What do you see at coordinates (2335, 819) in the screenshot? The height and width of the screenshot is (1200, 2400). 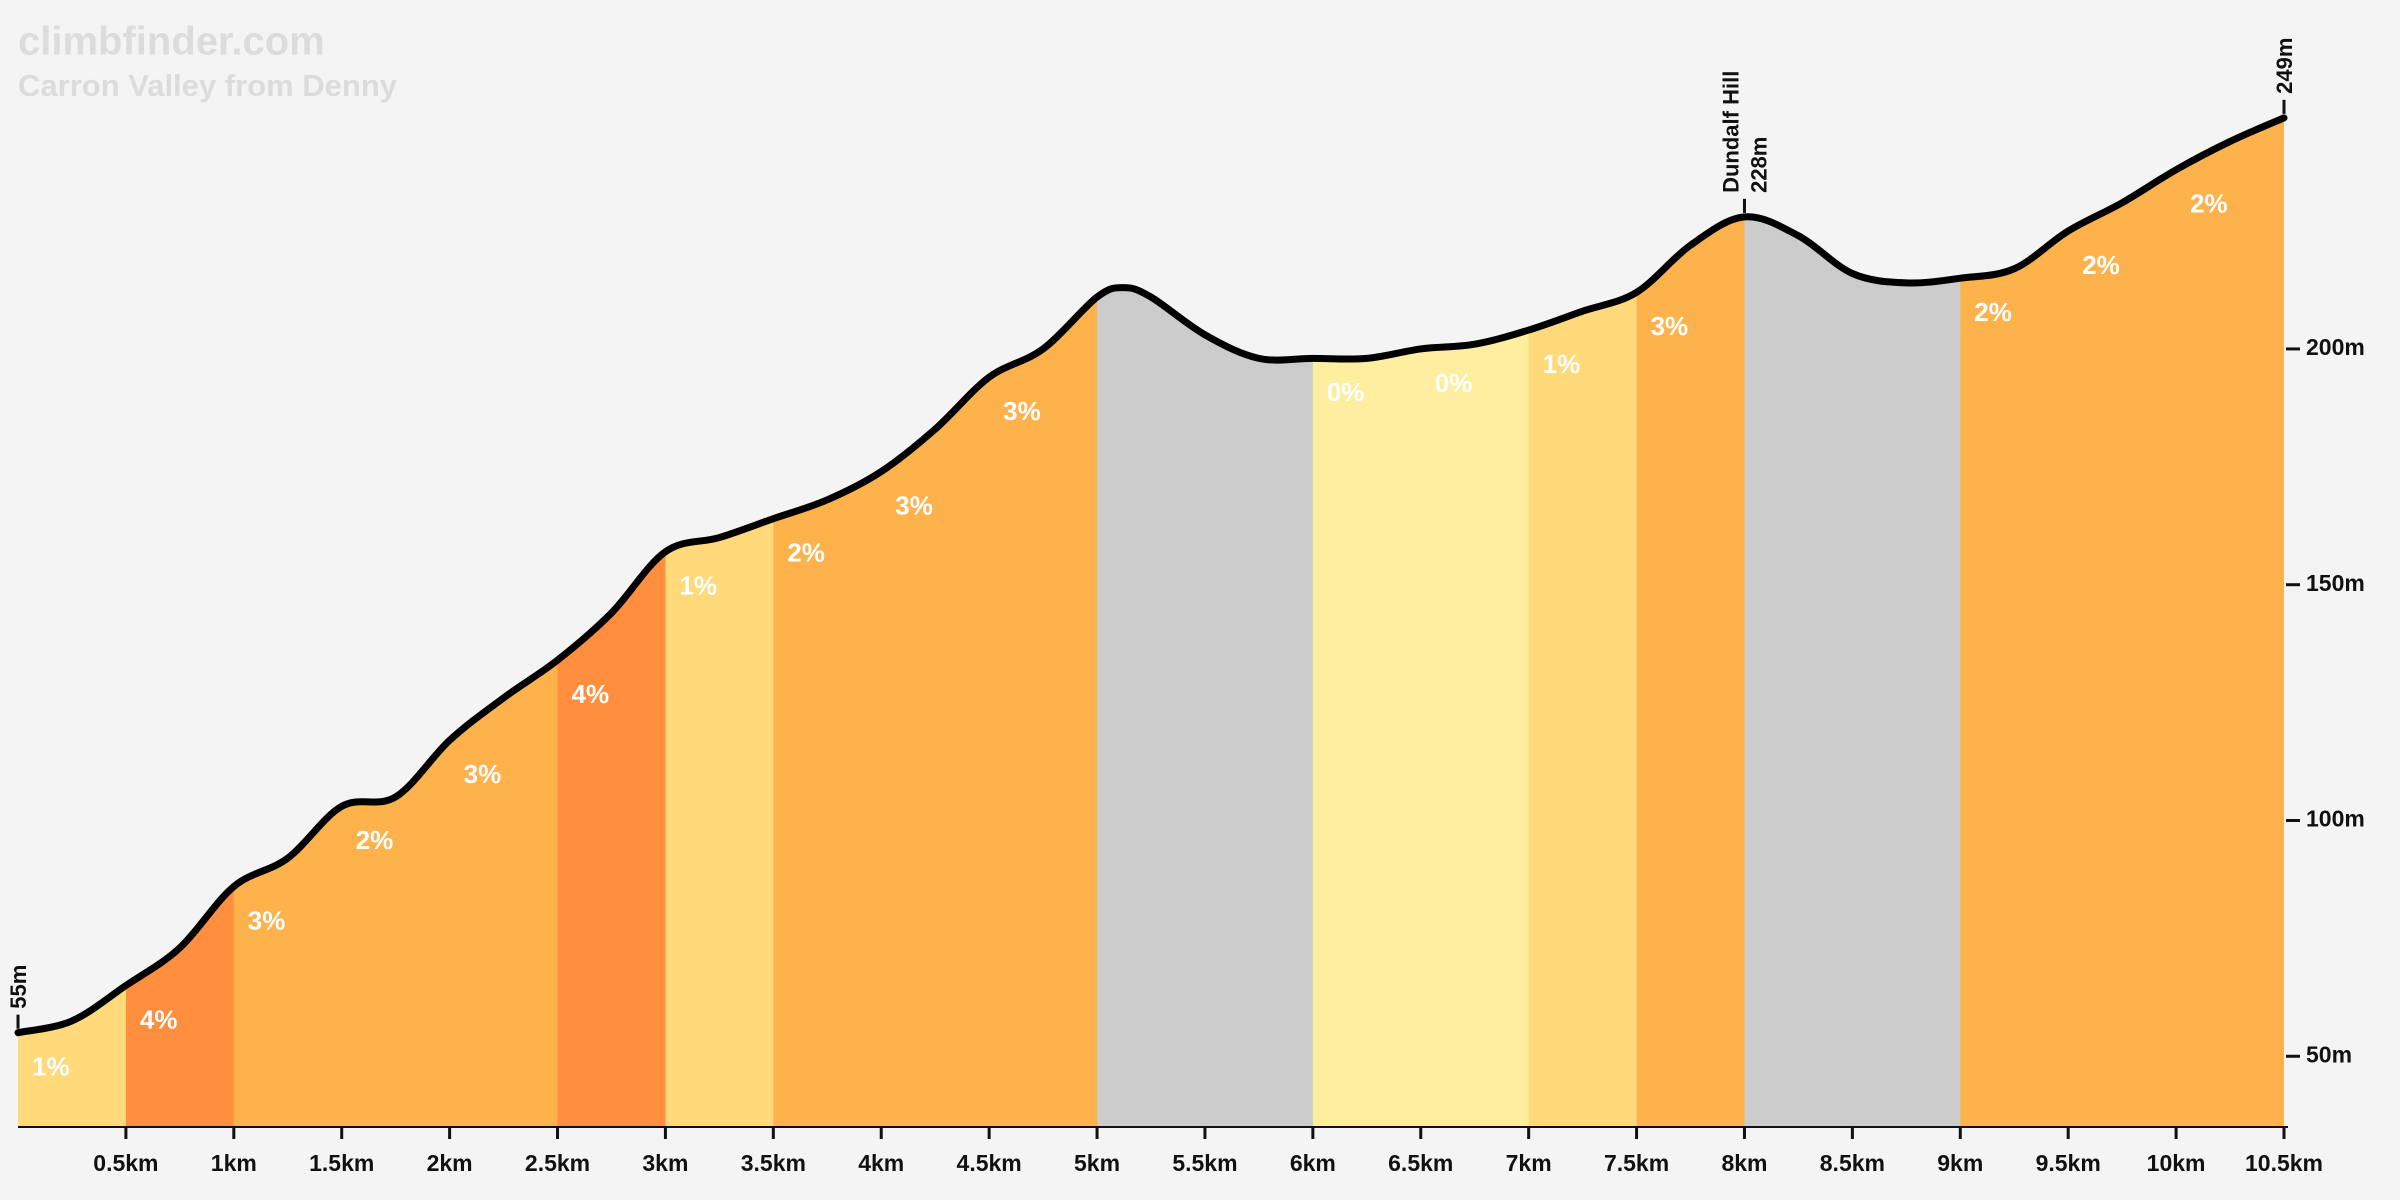 I see `y-tick-label: 100m` at bounding box center [2335, 819].